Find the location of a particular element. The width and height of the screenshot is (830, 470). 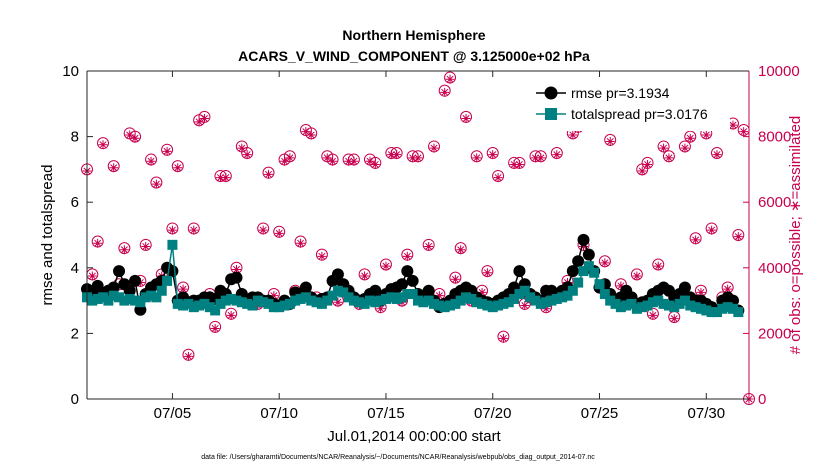

left-tick-label: 4 is located at coordinates (75, 268).